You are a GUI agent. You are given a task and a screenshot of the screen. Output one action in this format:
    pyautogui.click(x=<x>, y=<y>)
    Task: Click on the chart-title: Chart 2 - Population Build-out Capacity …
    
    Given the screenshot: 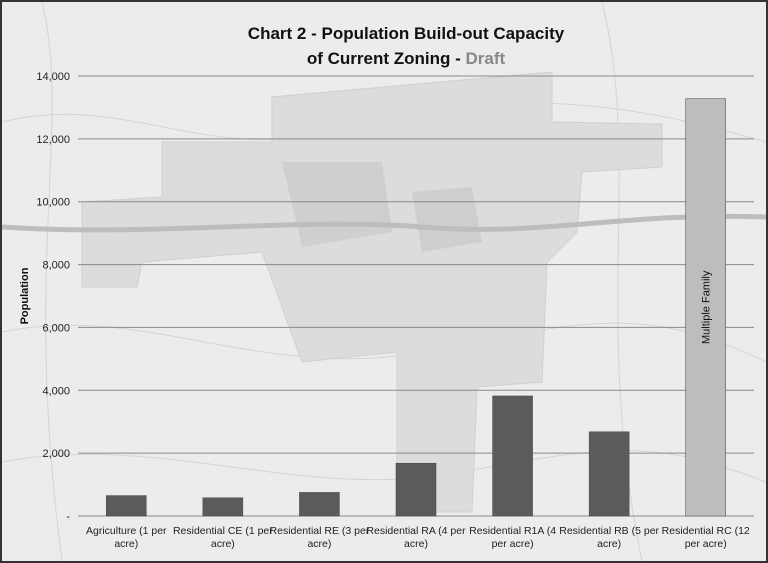 What is the action you would take?
    pyautogui.click(x=406, y=46)
    